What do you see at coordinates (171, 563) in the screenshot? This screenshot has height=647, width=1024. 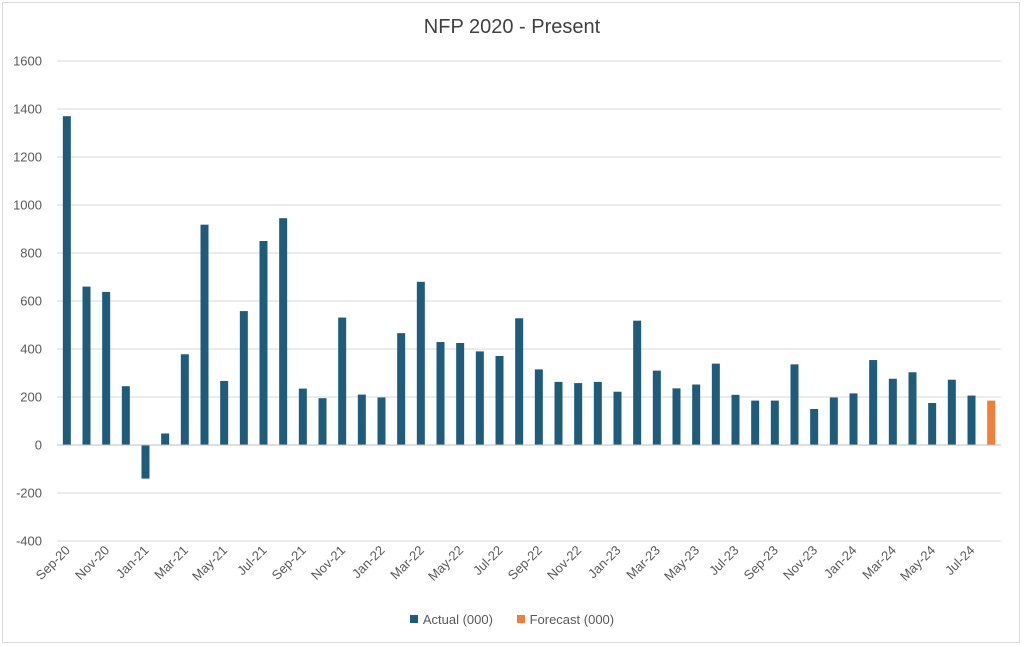 I see `x-tick-label: Mar-21` at bounding box center [171, 563].